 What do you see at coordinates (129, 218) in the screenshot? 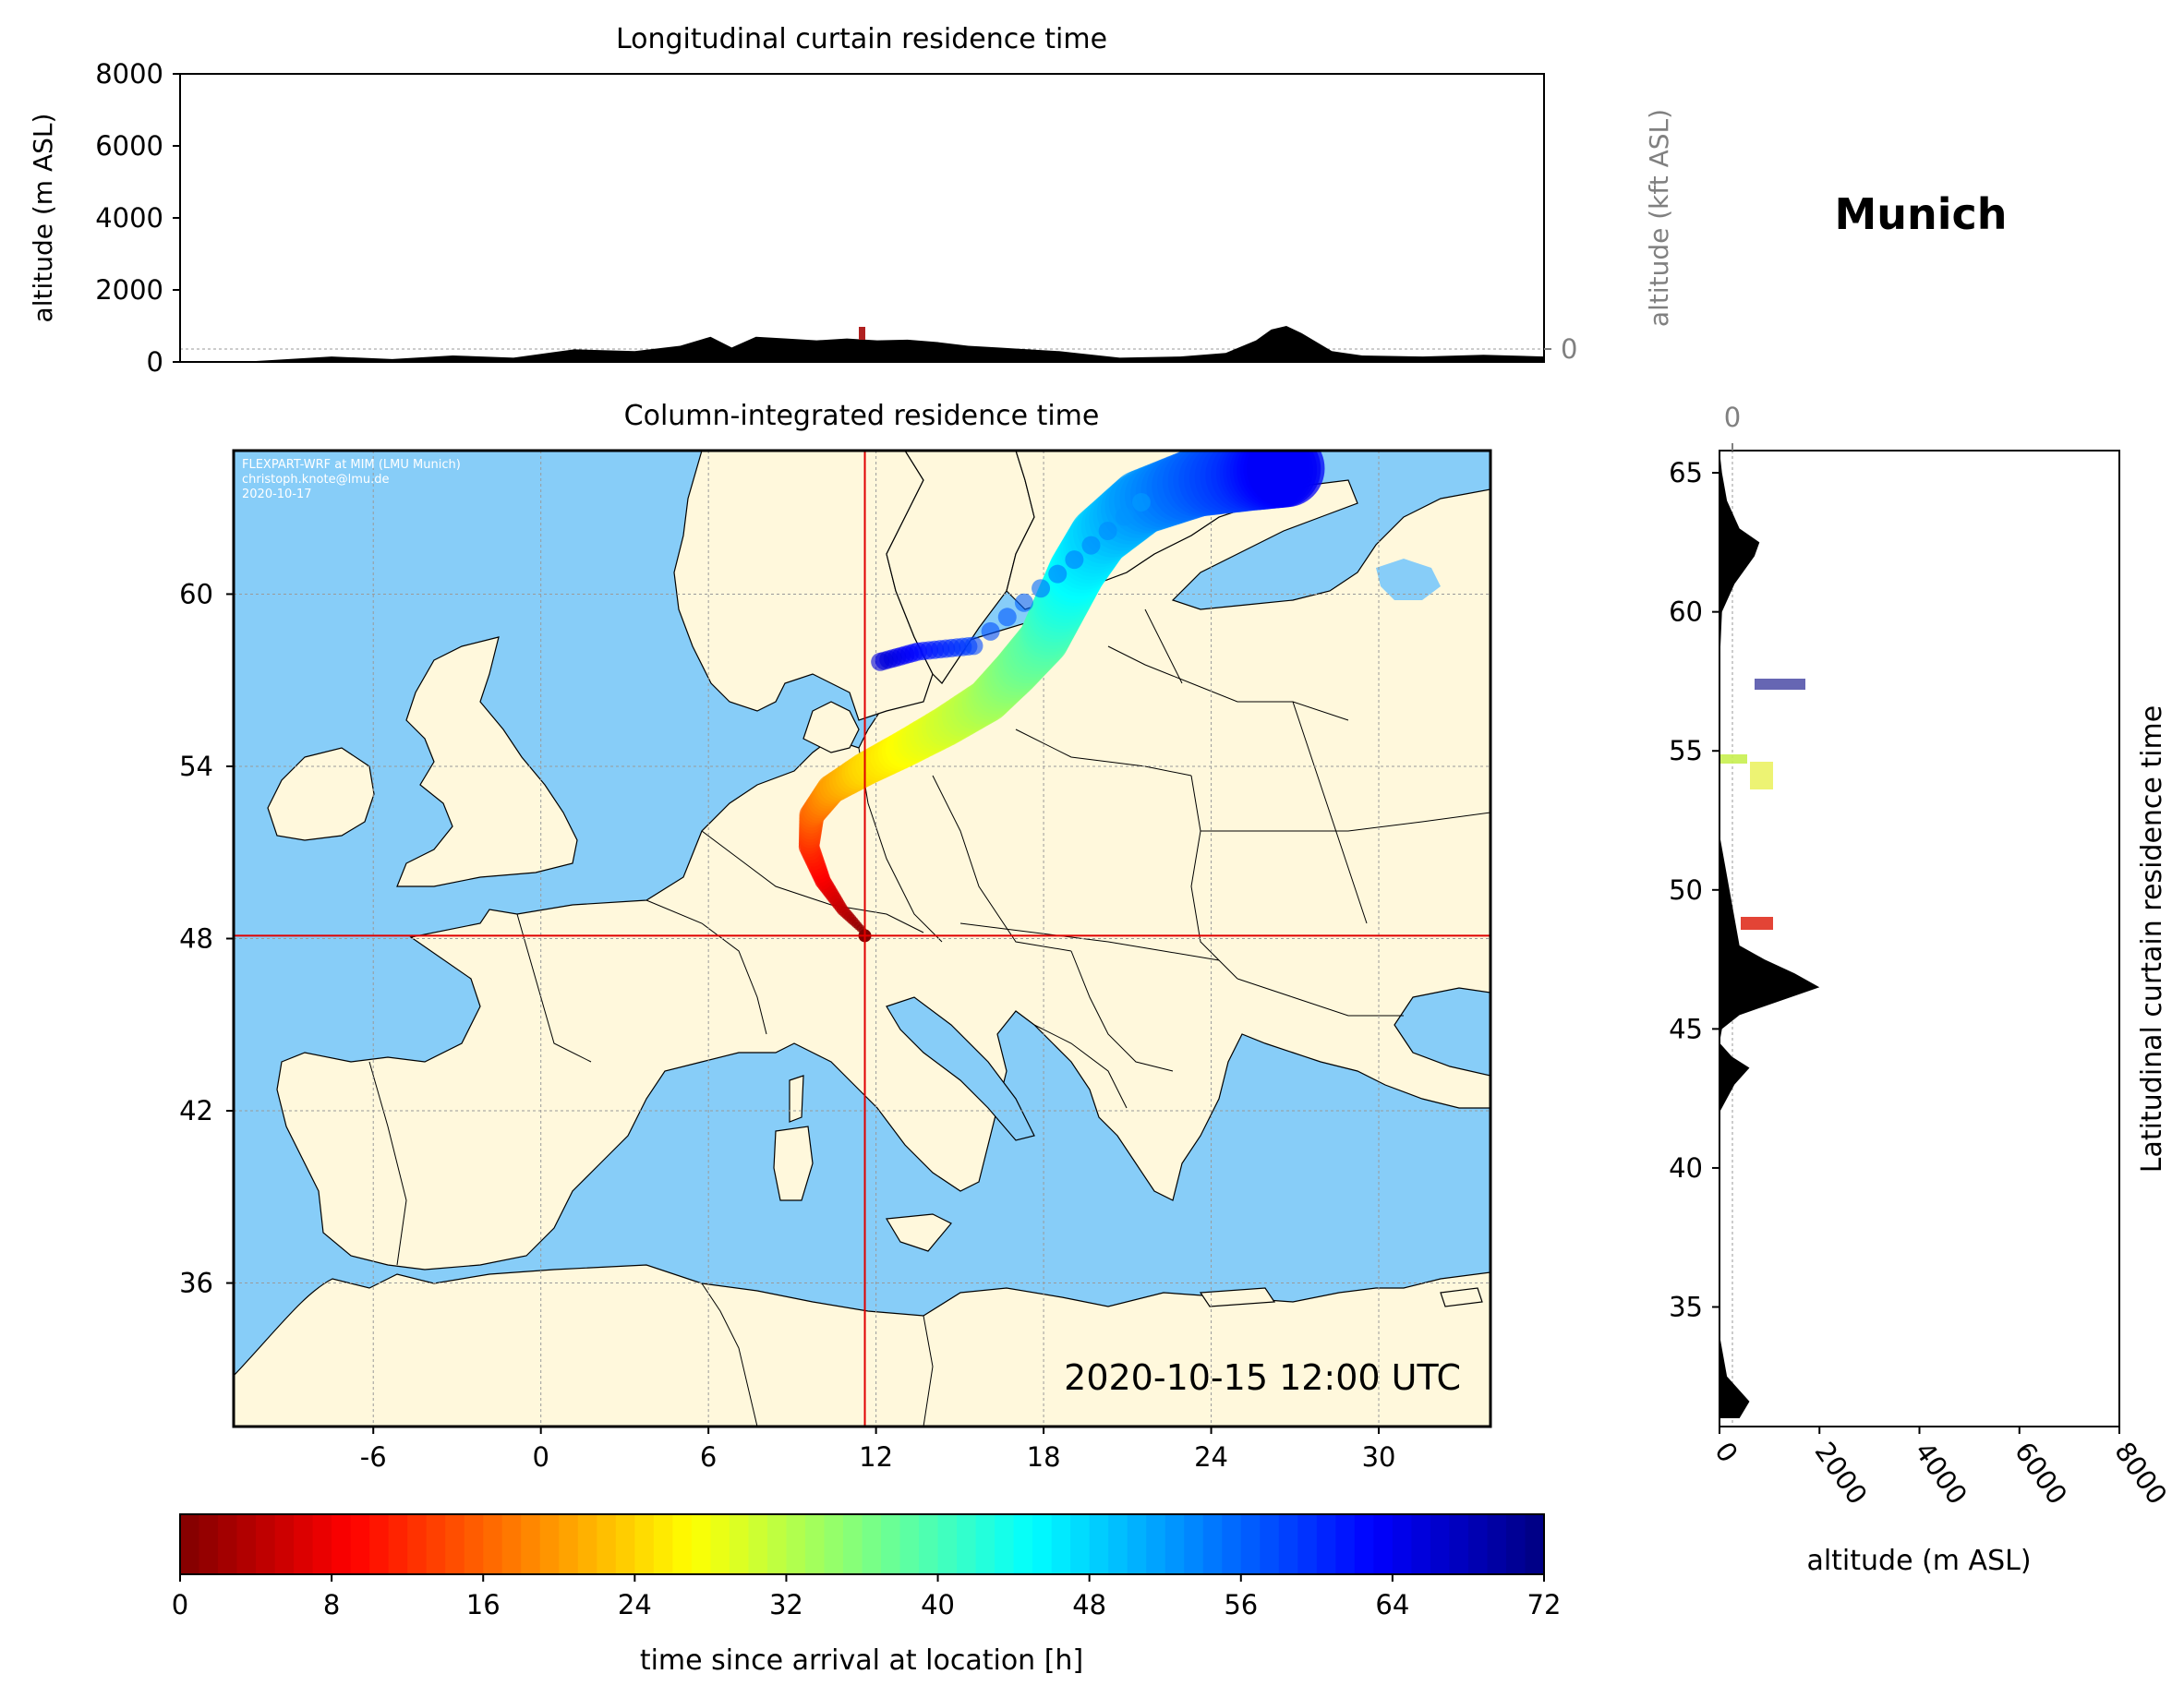
I see `top-ytick-left-label: 4000` at bounding box center [129, 218].